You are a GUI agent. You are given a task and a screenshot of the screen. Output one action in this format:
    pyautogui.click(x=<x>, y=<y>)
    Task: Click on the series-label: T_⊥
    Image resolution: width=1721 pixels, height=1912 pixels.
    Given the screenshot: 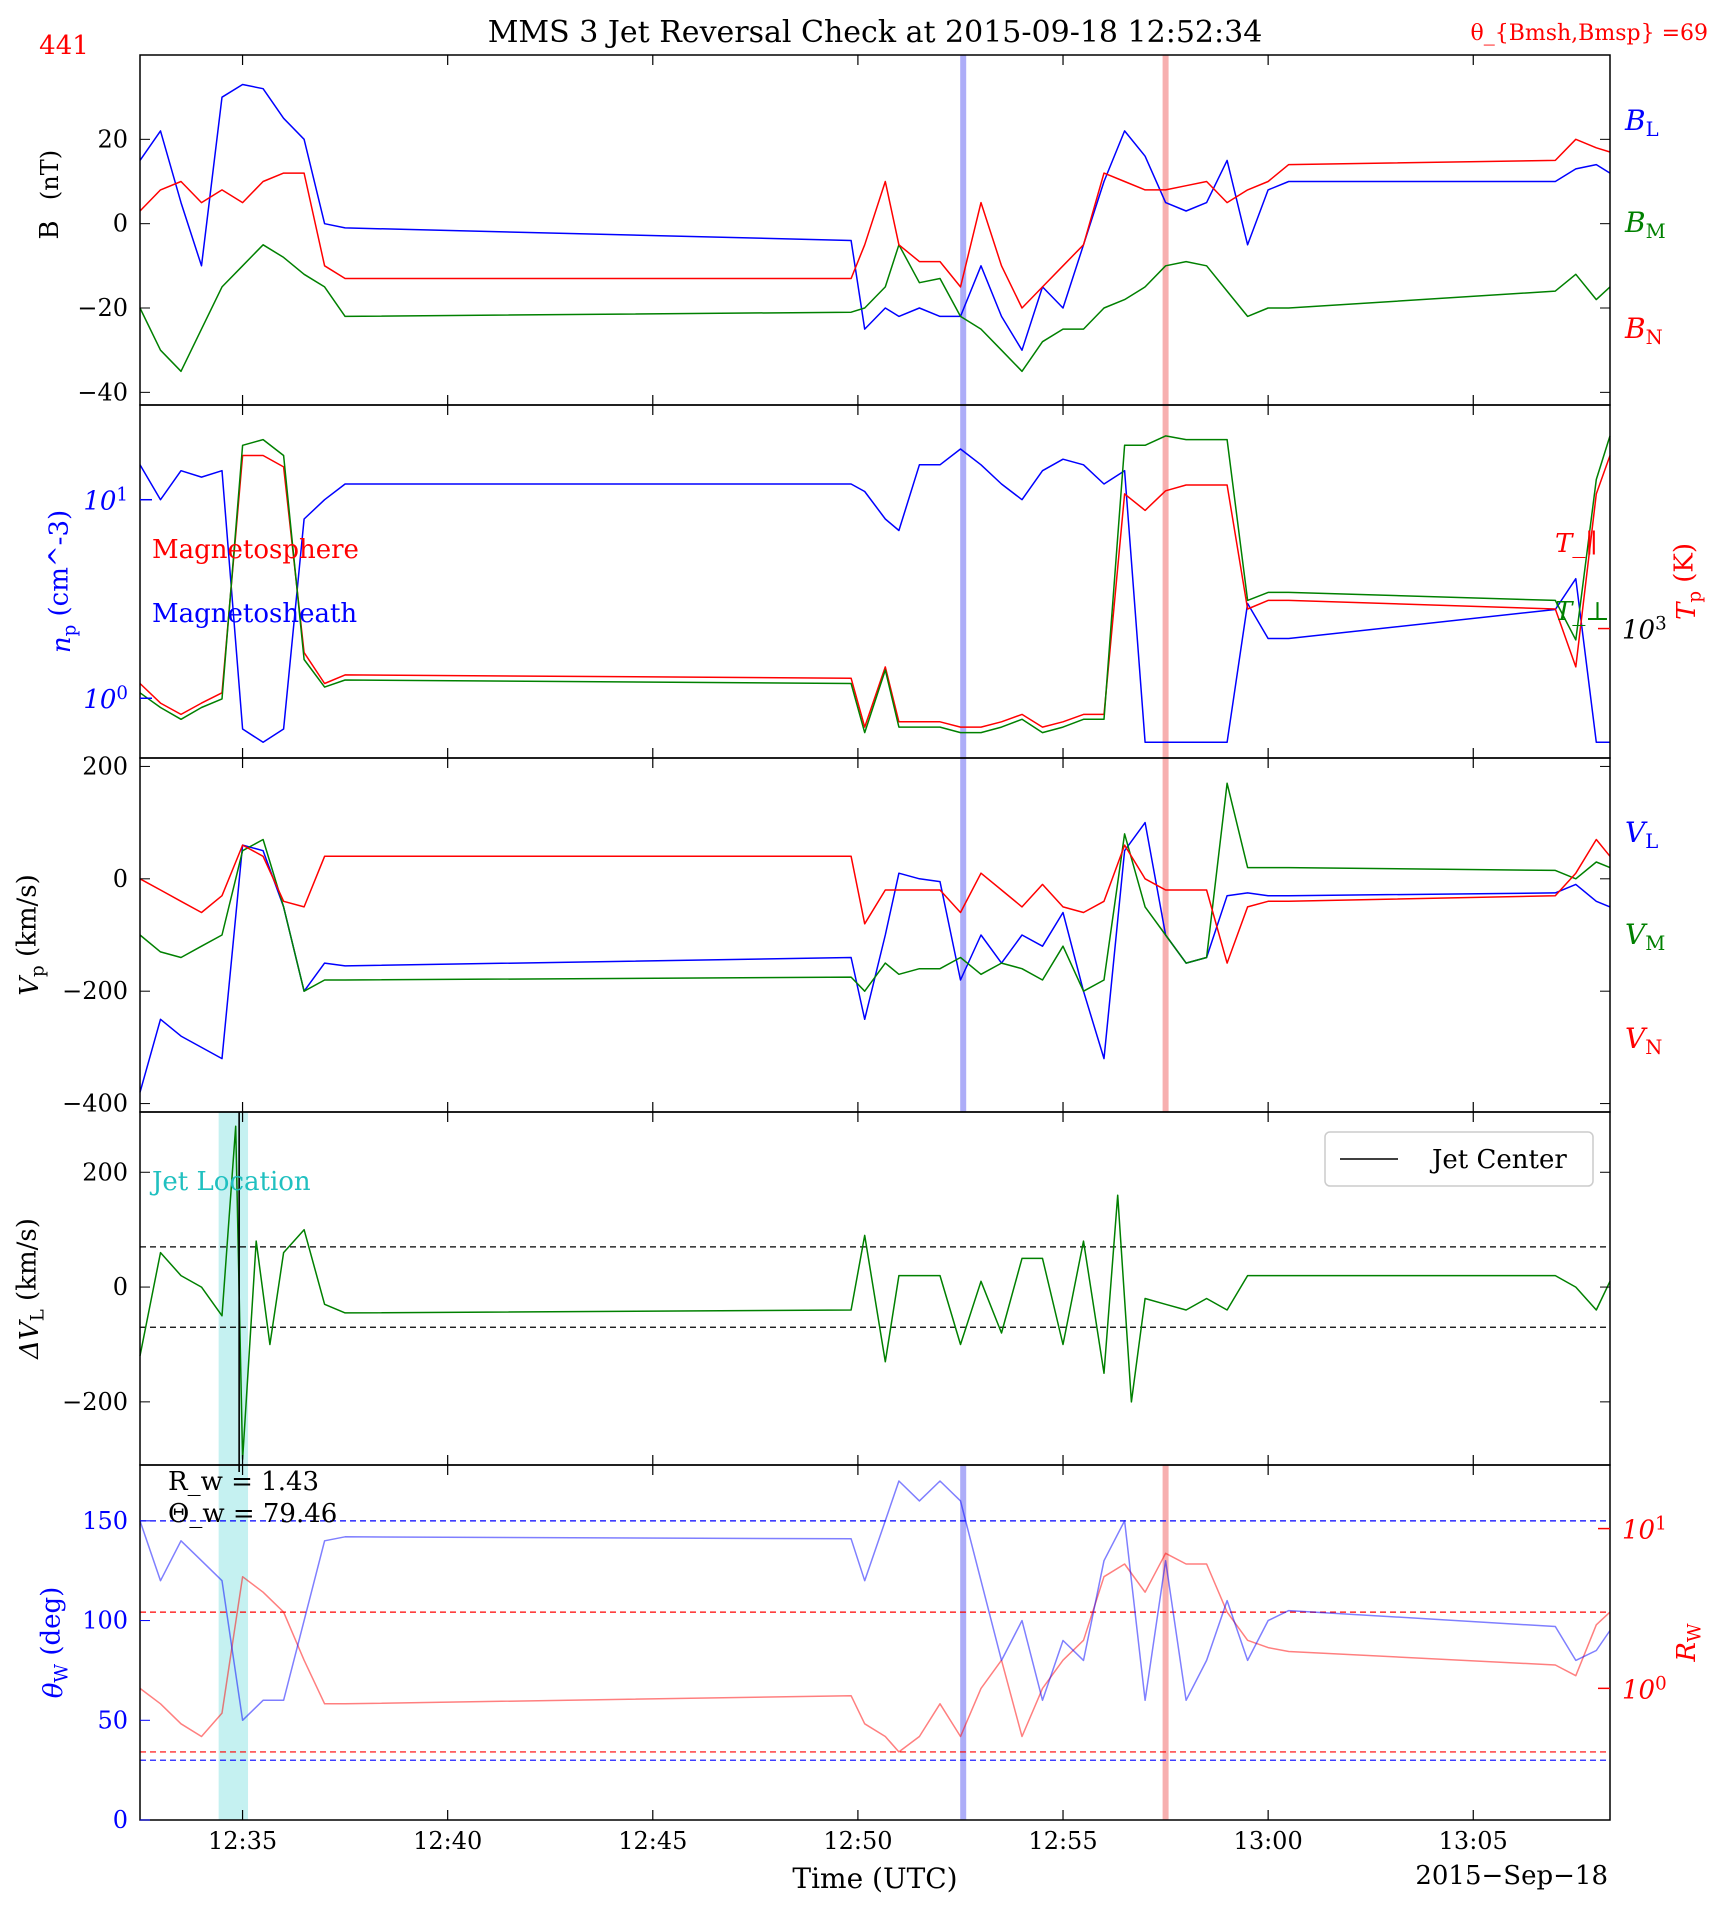 What is the action you would take?
    pyautogui.click(x=1582, y=612)
    